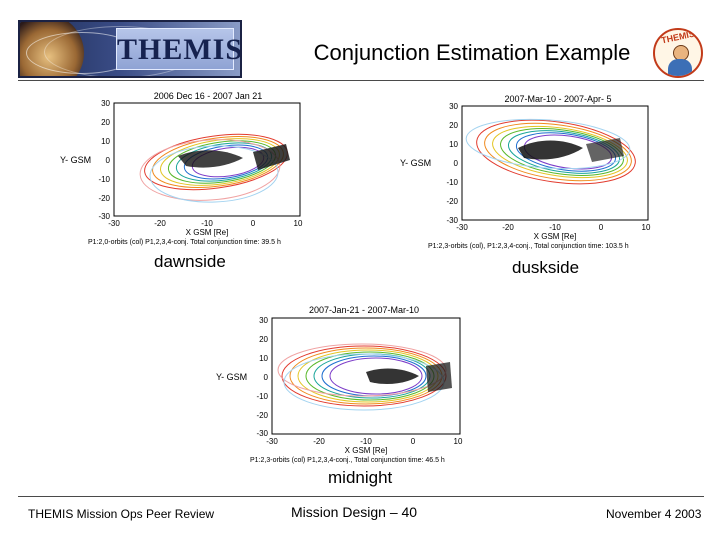  I want to click on caption-dawnside: dawnside, so click(190, 261).